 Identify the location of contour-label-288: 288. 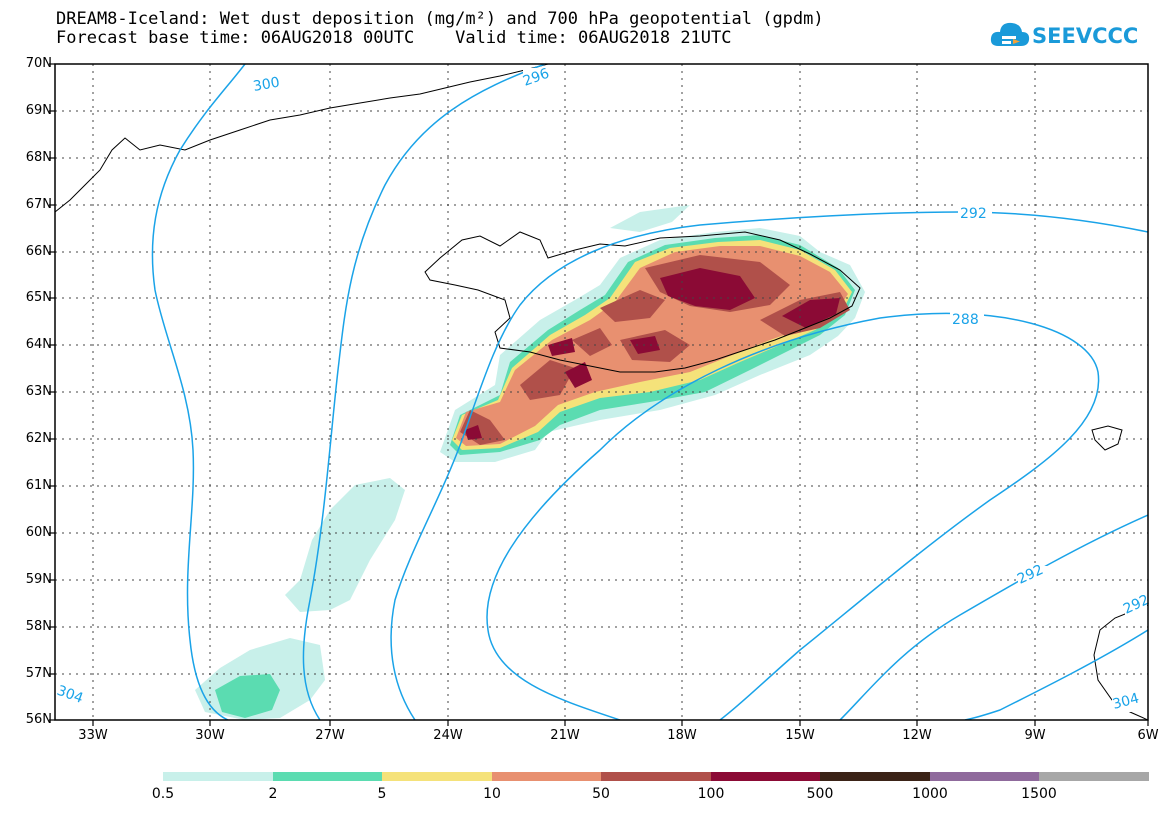
(965, 320).